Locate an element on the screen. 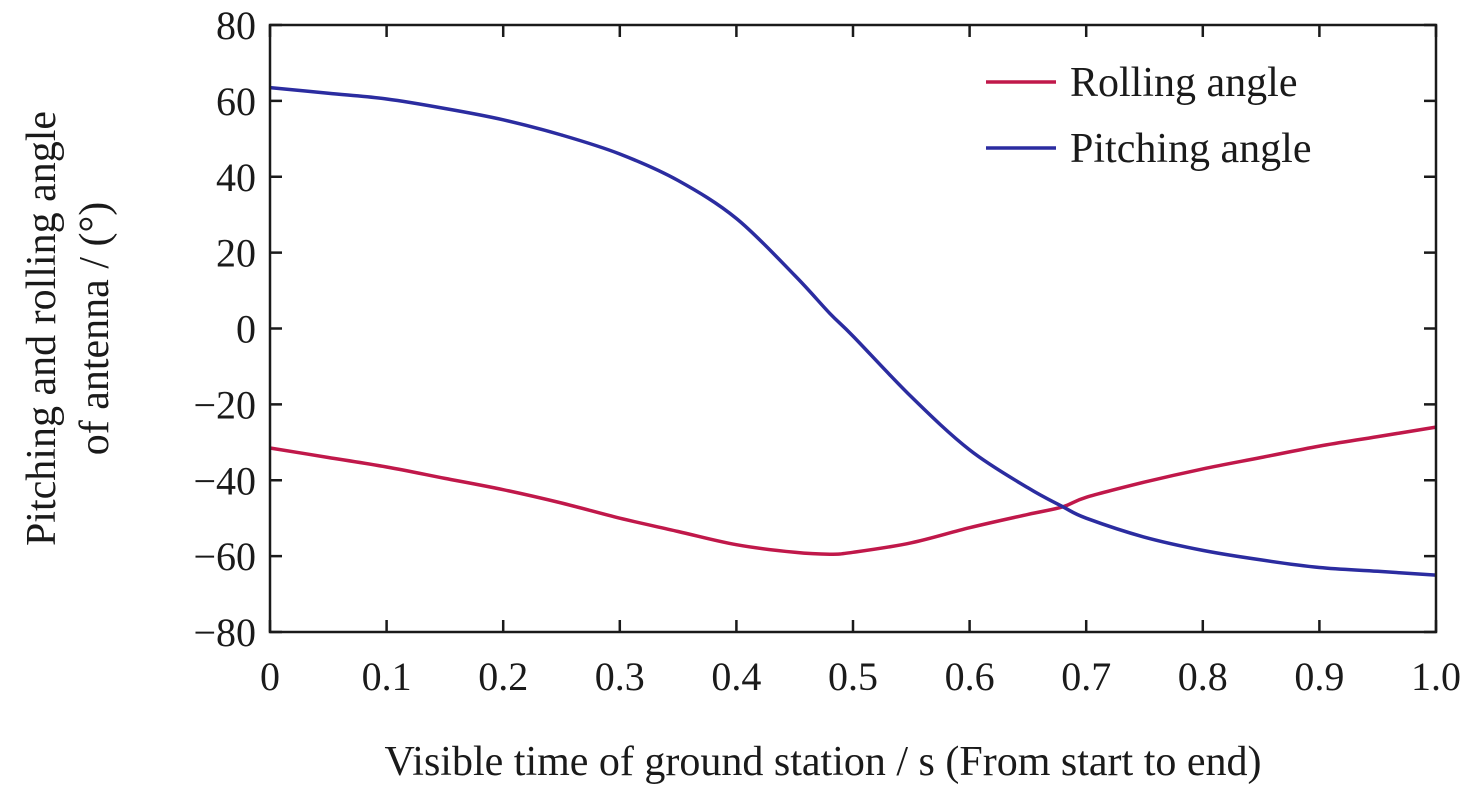 The image size is (1476, 795). y-tick-label: 40 is located at coordinates (236, 177).